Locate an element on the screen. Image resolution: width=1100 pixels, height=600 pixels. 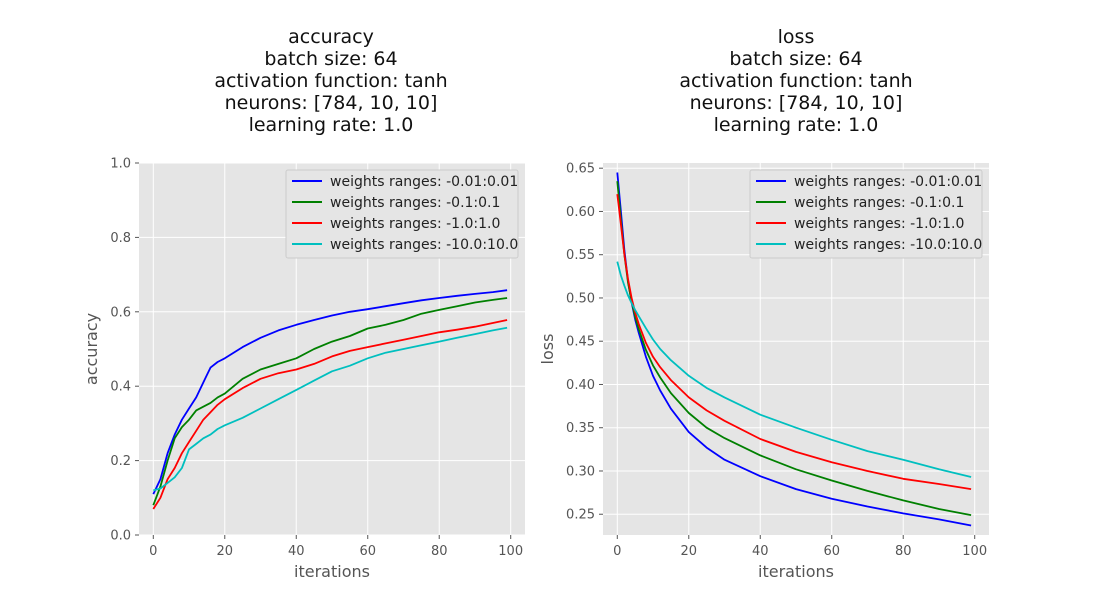
y-axis-label: loss is located at coordinates (547, 349).